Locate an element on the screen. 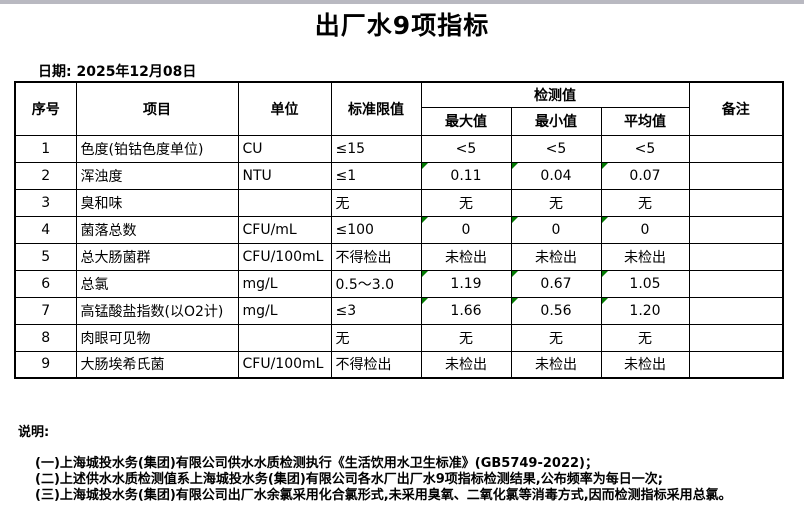 The width and height of the screenshot is (804, 520). cell-index: 6 is located at coordinates (45, 283).